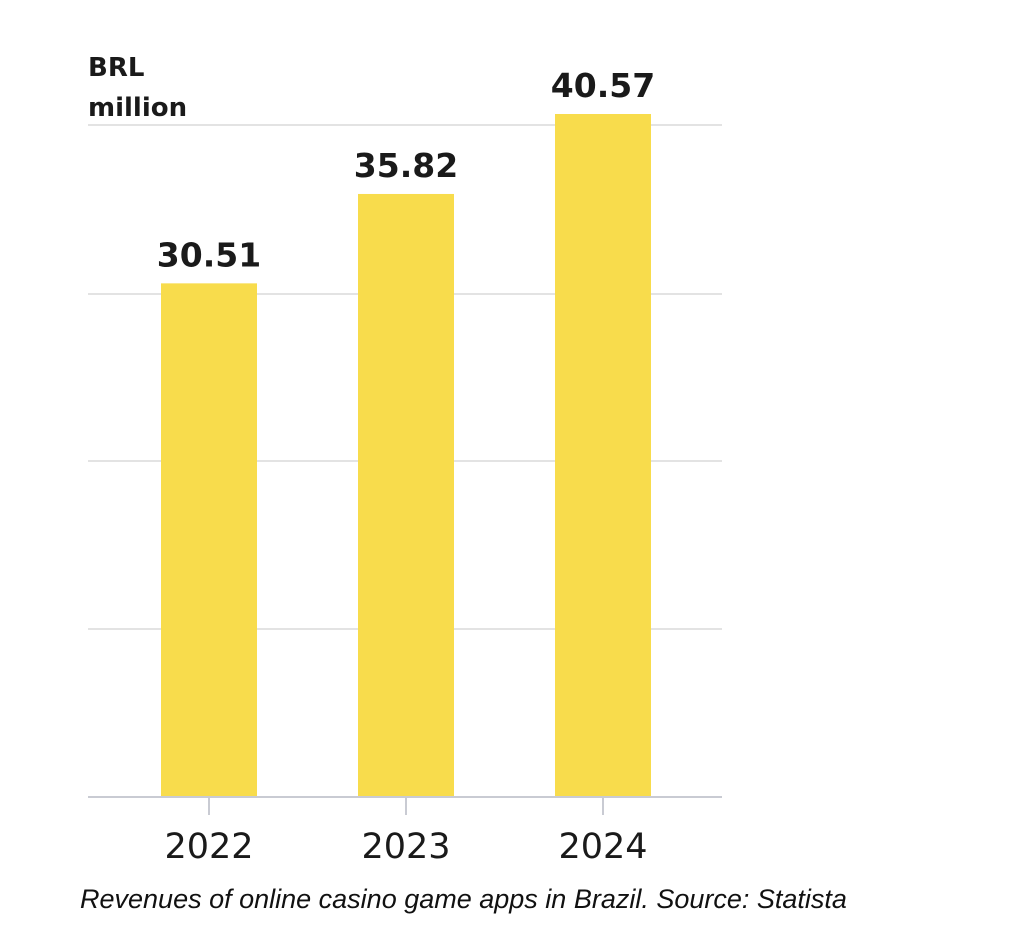 The height and width of the screenshot is (936, 1026). I want to click on data-label-2024: 40.57, so click(603, 85).